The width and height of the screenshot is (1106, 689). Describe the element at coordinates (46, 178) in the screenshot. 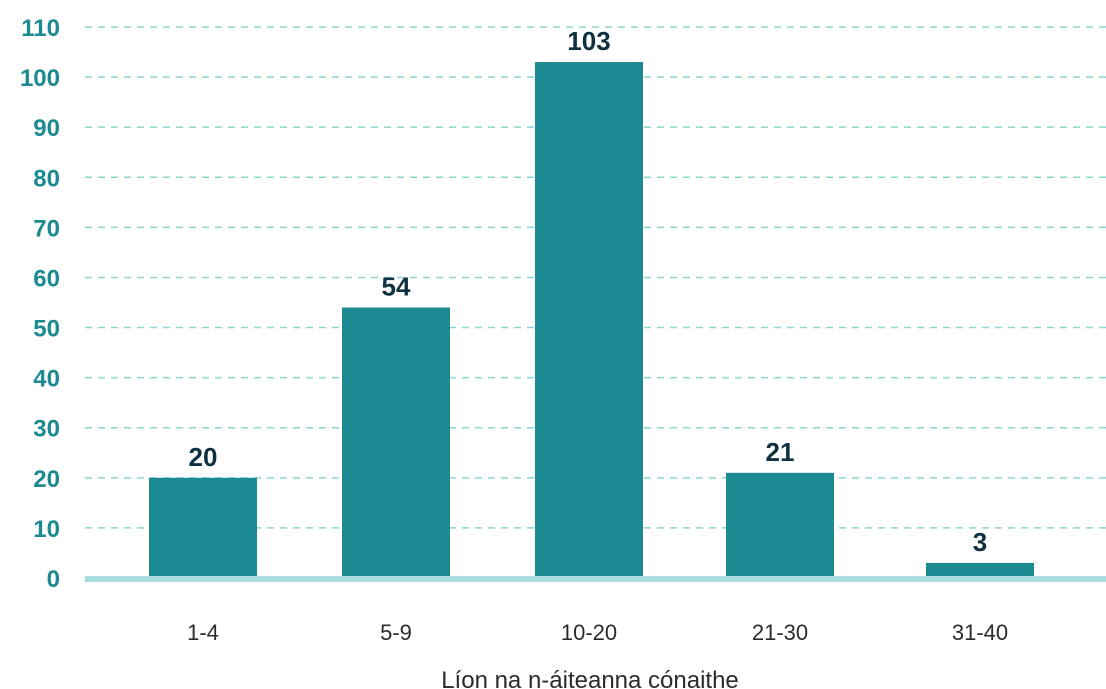

I see `y-tick-label: 80` at that location.